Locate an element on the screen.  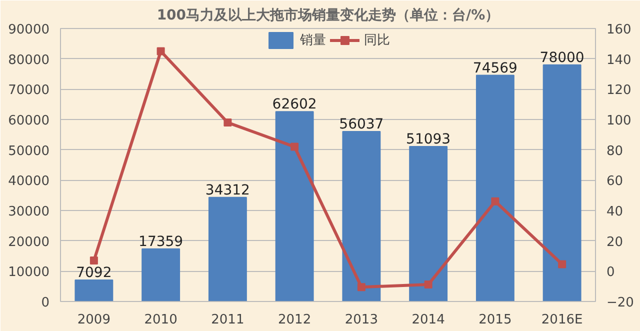
y2-tick-label: 80 is located at coordinates (615, 151).